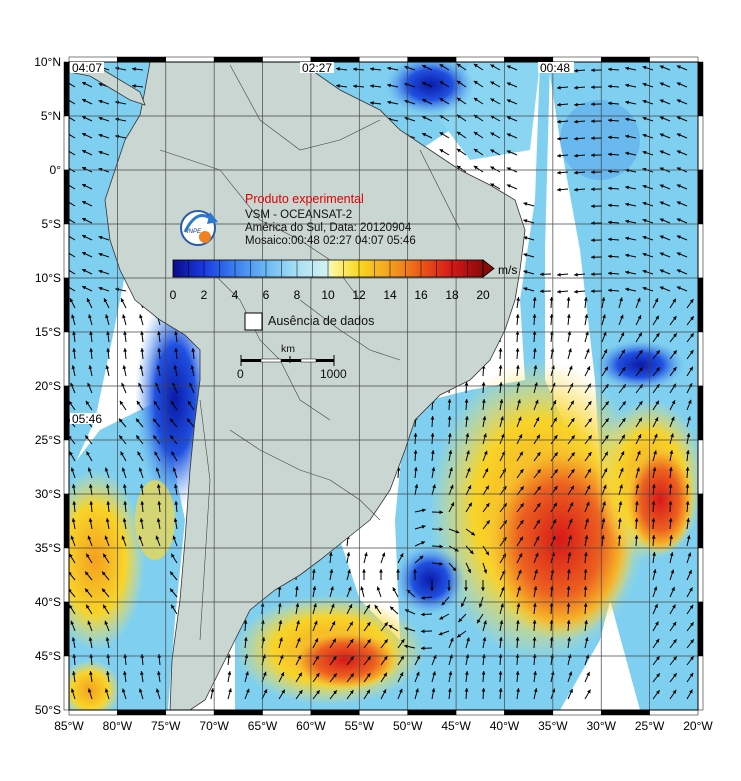  Describe the element at coordinates (311, 726) in the screenshot. I see `lon-label: 60°W` at that location.